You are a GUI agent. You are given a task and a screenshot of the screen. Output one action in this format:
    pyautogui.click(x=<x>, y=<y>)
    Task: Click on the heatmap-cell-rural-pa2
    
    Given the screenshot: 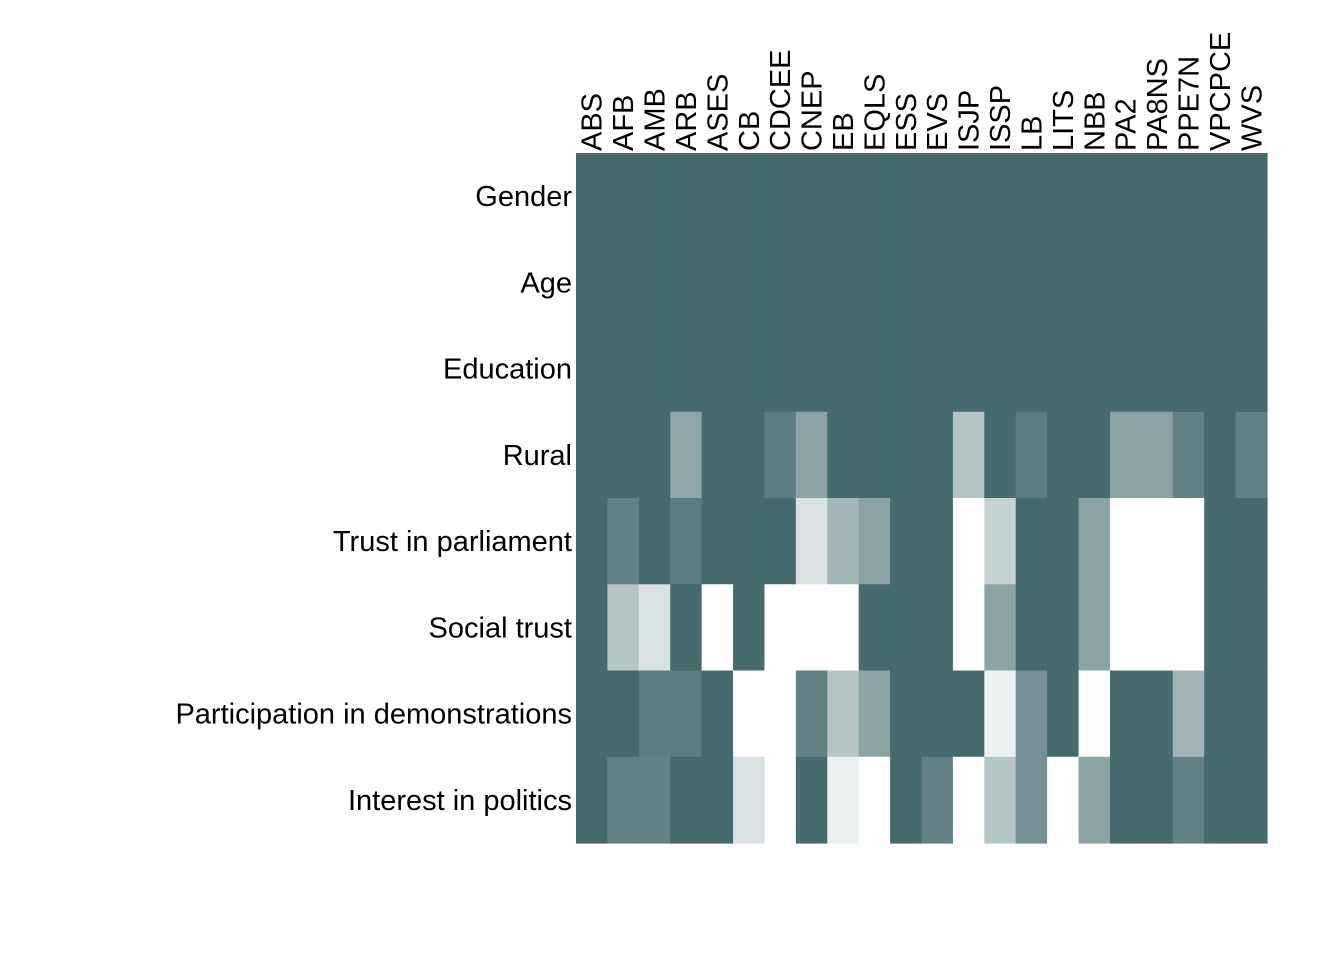 What is the action you would take?
    pyautogui.click(x=1125, y=455)
    